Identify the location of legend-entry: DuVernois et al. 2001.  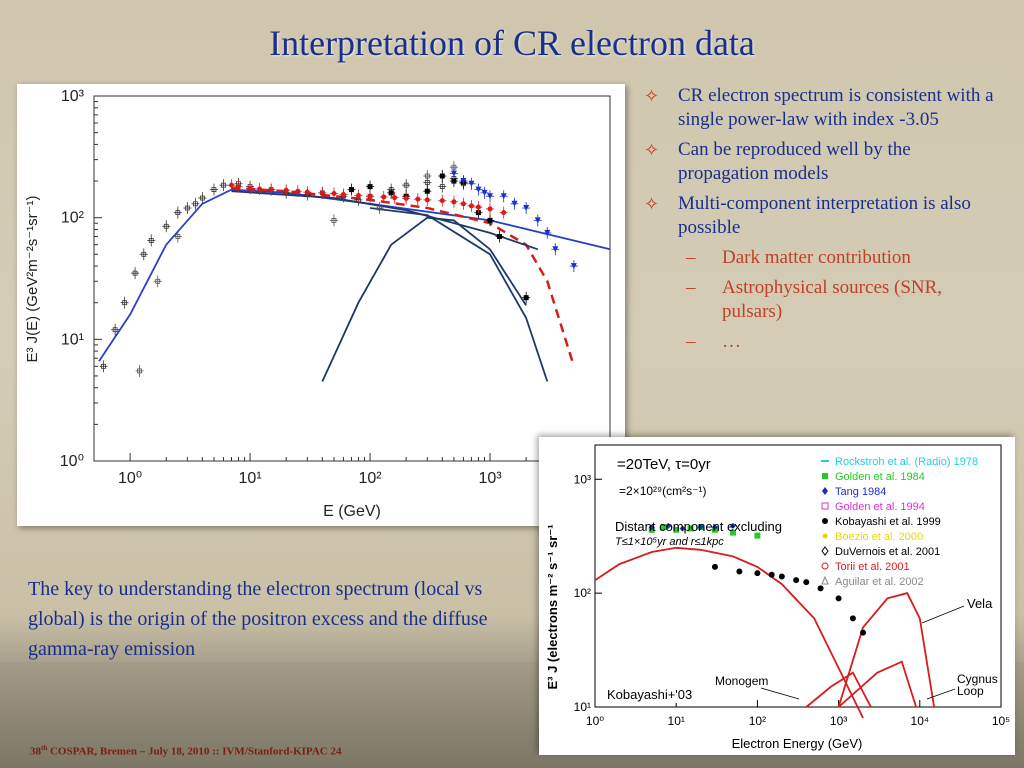
(880, 552).